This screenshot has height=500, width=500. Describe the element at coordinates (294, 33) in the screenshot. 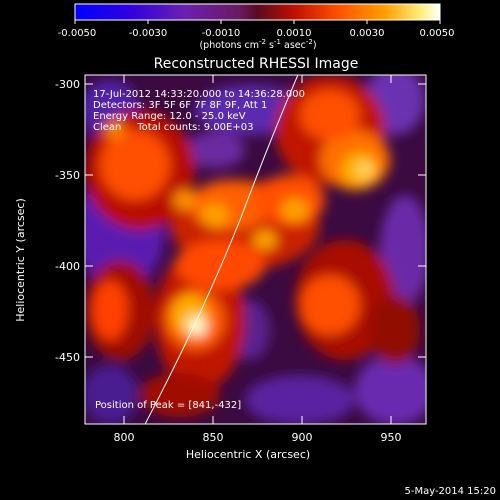

I see `colorbar-tick-label: 0.0010` at that location.